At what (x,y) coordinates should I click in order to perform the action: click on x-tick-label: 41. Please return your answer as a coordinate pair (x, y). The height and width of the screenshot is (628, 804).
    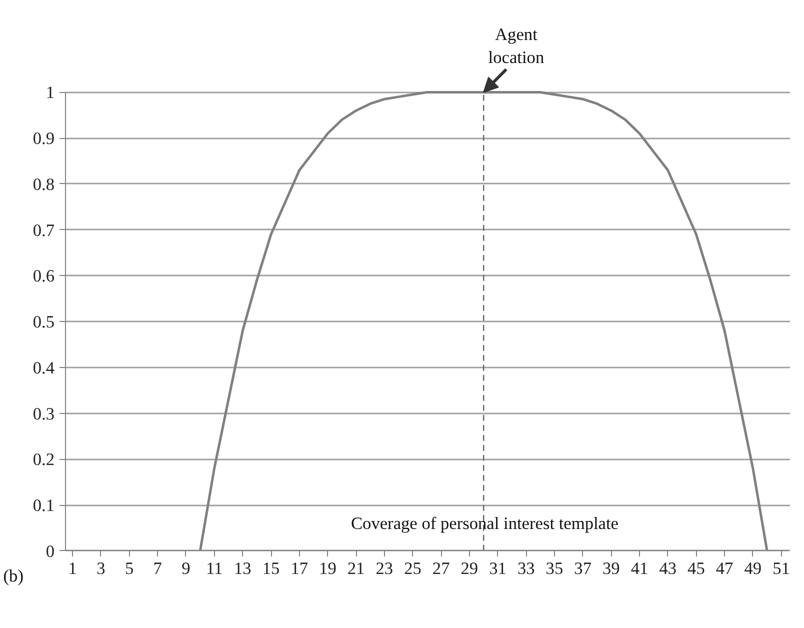
    Looking at the image, I should click on (639, 568).